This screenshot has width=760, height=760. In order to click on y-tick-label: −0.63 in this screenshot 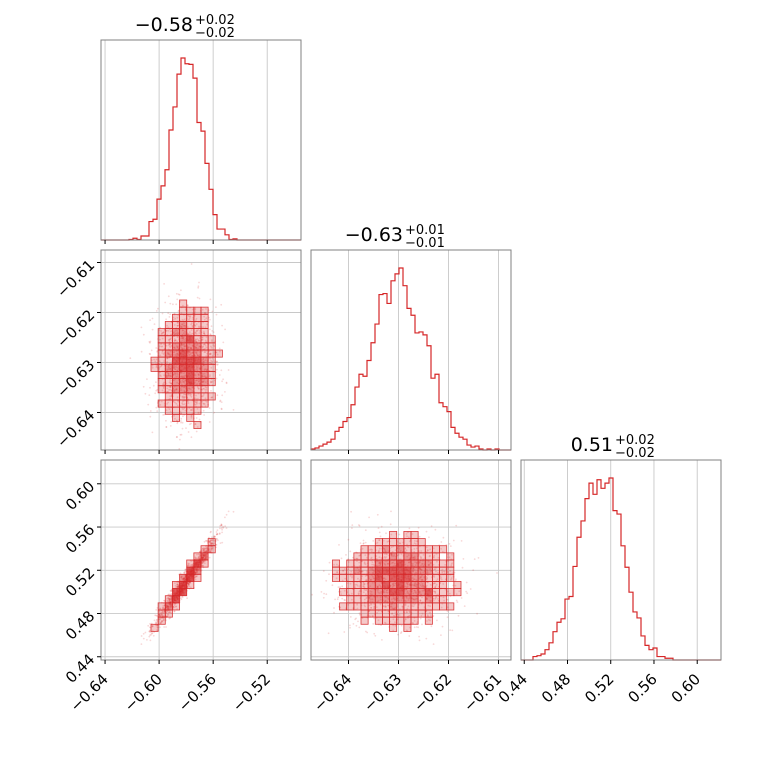, I will do `click(75, 378)`.